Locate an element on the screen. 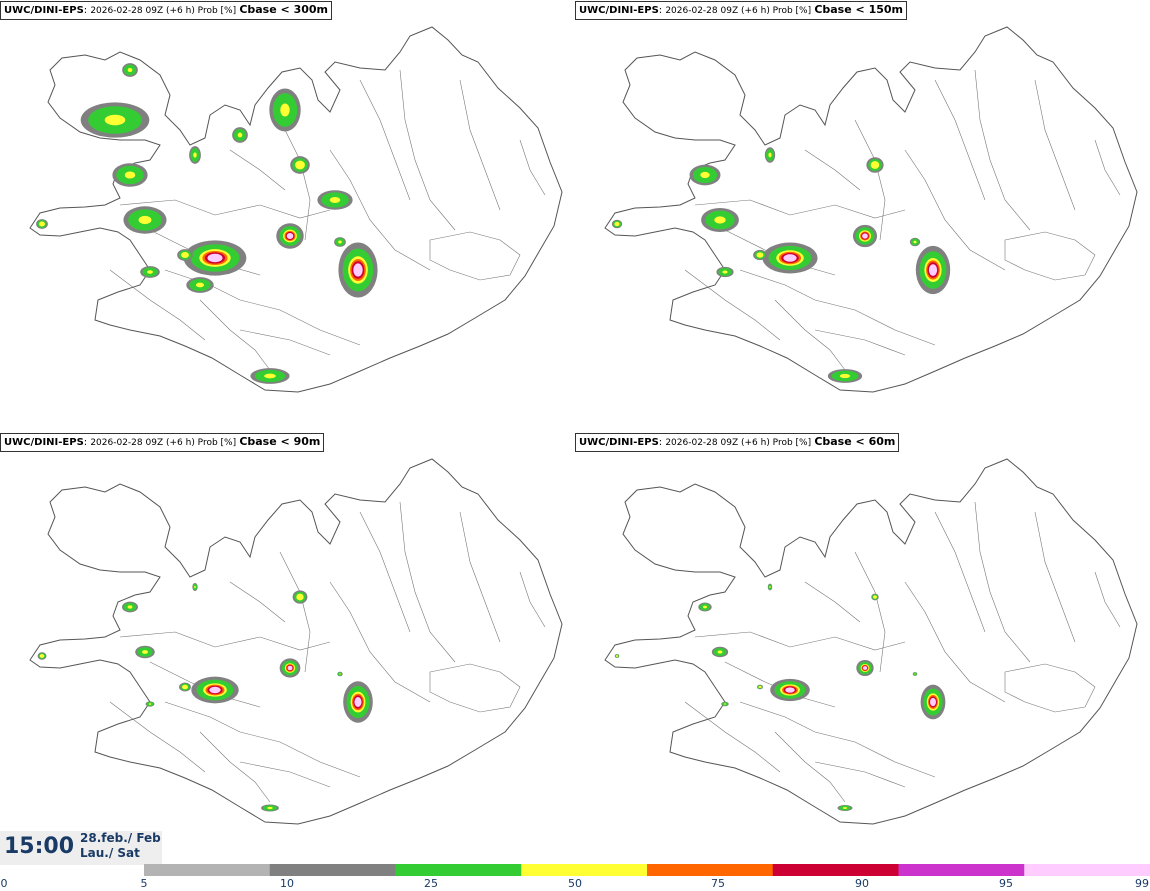  colorbar-tick-label: 90 is located at coordinates (862, 883).